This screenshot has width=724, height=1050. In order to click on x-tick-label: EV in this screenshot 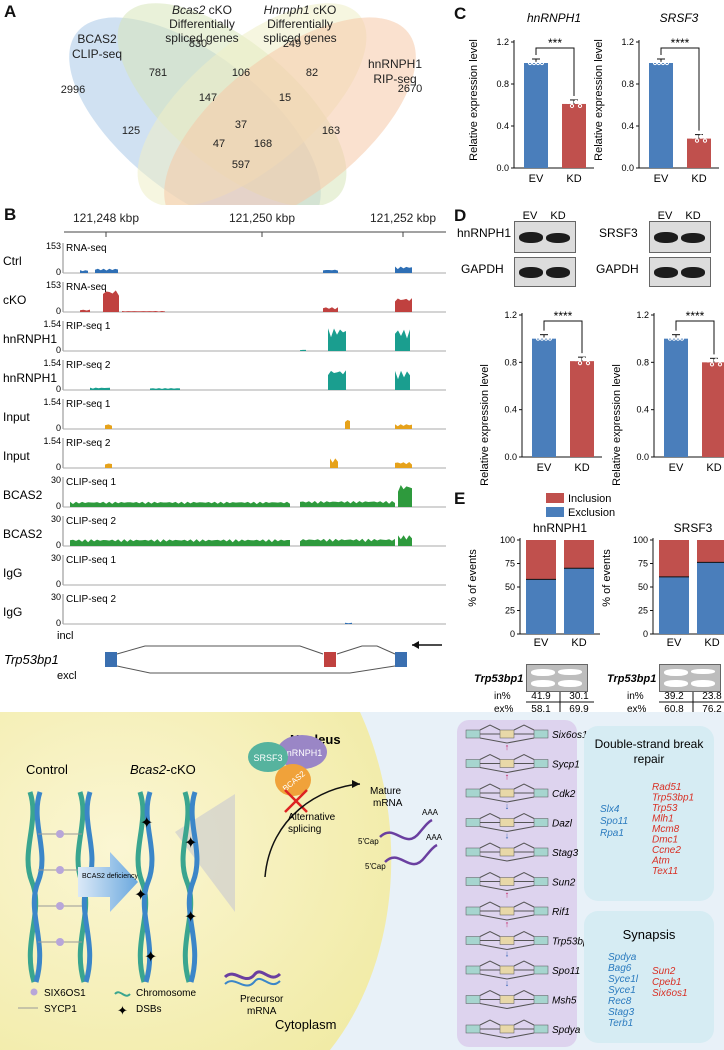, I will do `click(674, 643)`.